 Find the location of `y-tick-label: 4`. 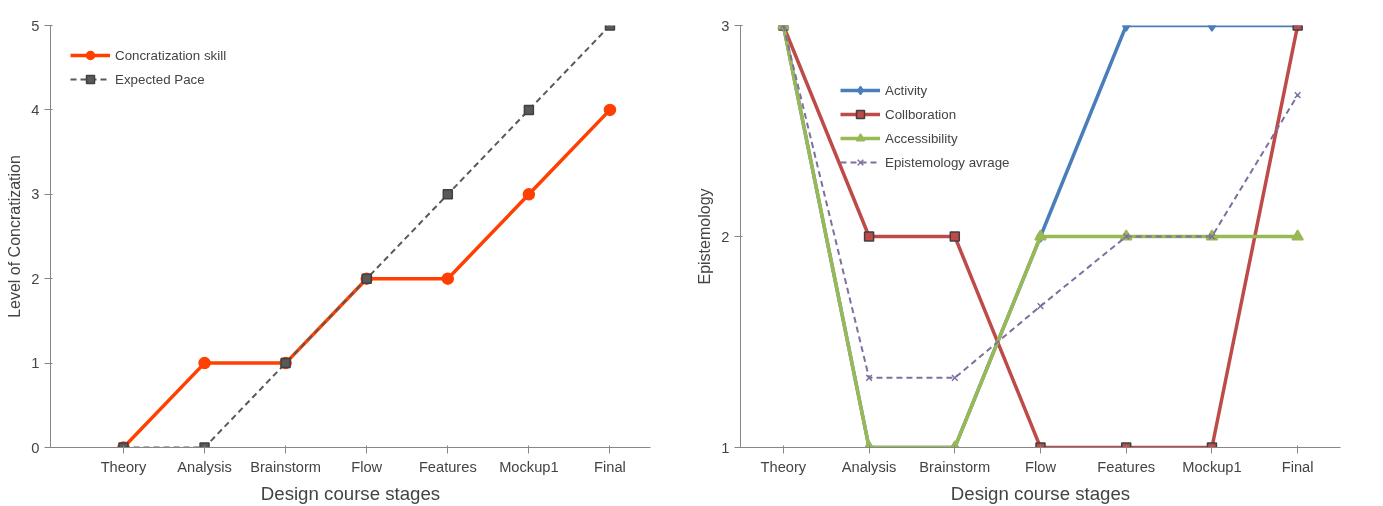

y-tick-label: 4 is located at coordinates (35, 109).